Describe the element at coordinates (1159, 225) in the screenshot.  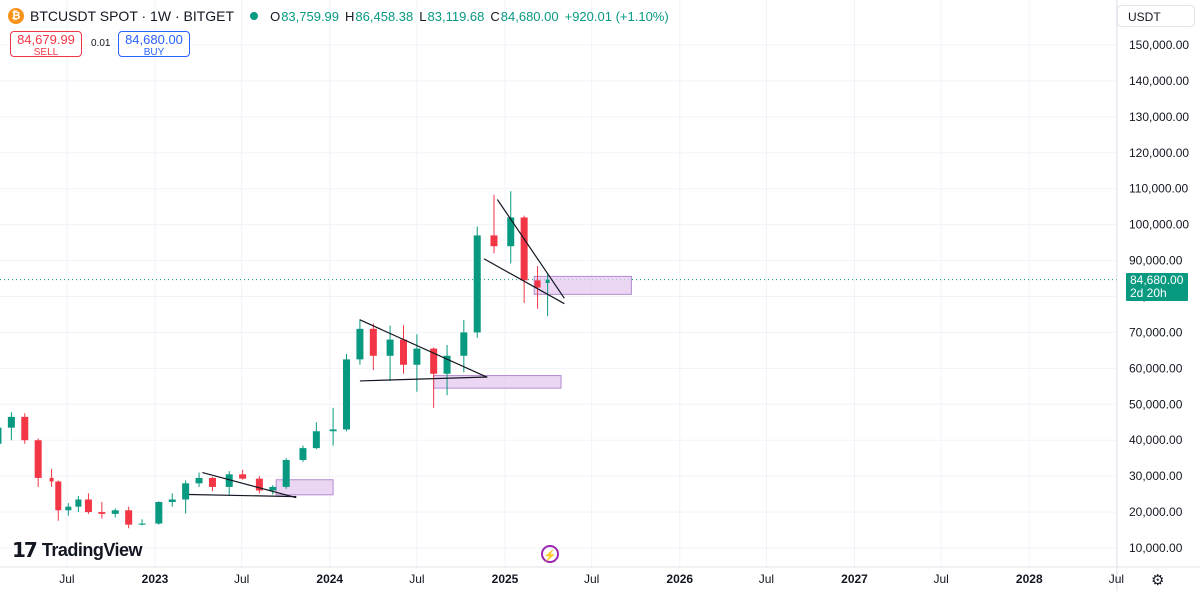
I see `y-tick-label: 100,000.00` at that location.